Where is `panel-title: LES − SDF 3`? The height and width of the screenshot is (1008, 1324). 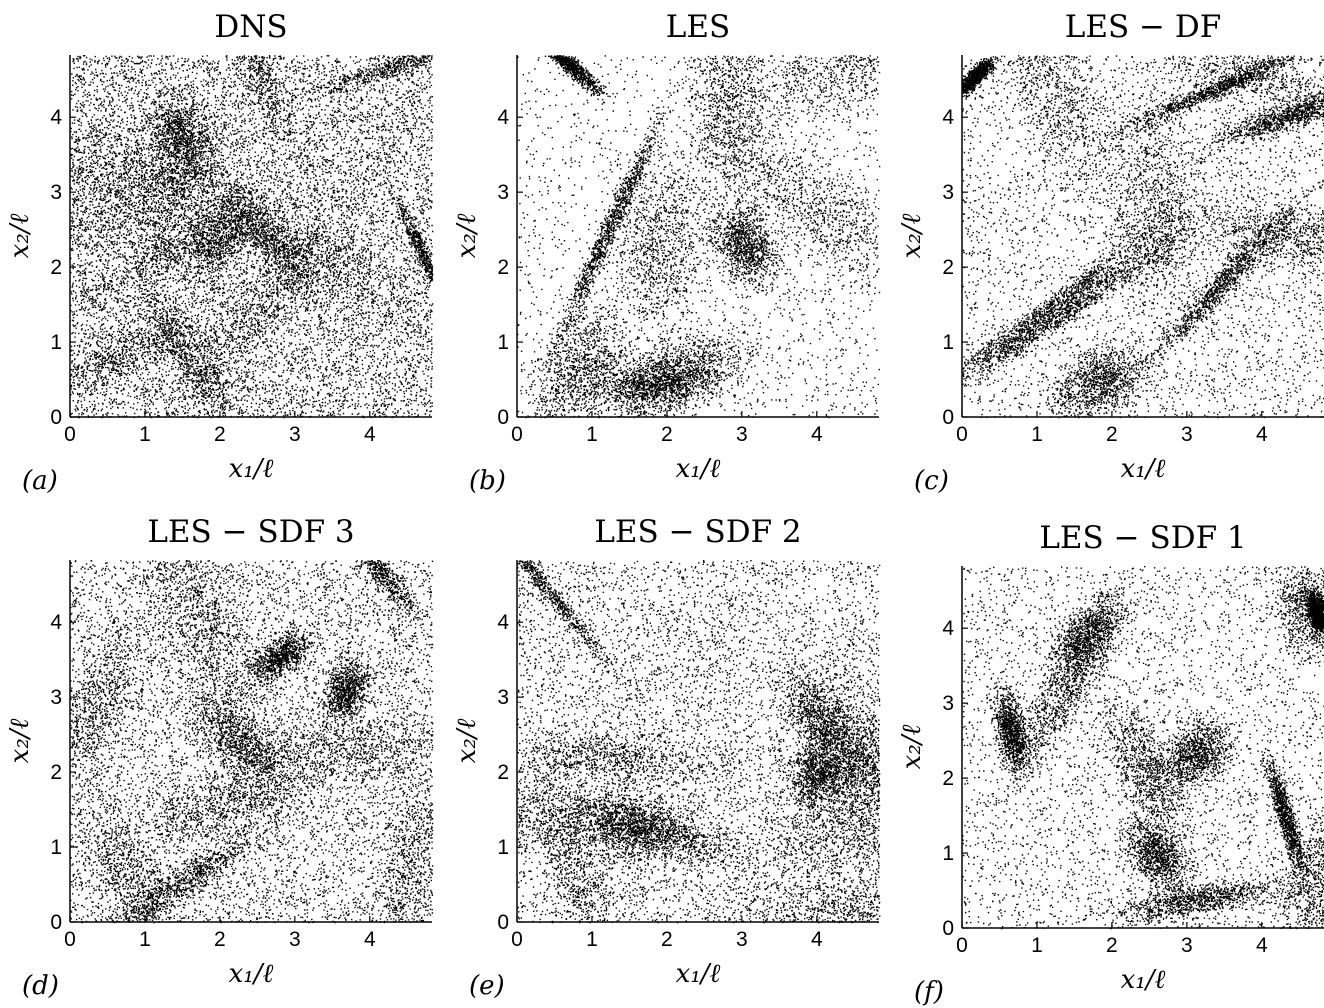
panel-title: LES − SDF 3 is located at coordinates (250, 532).